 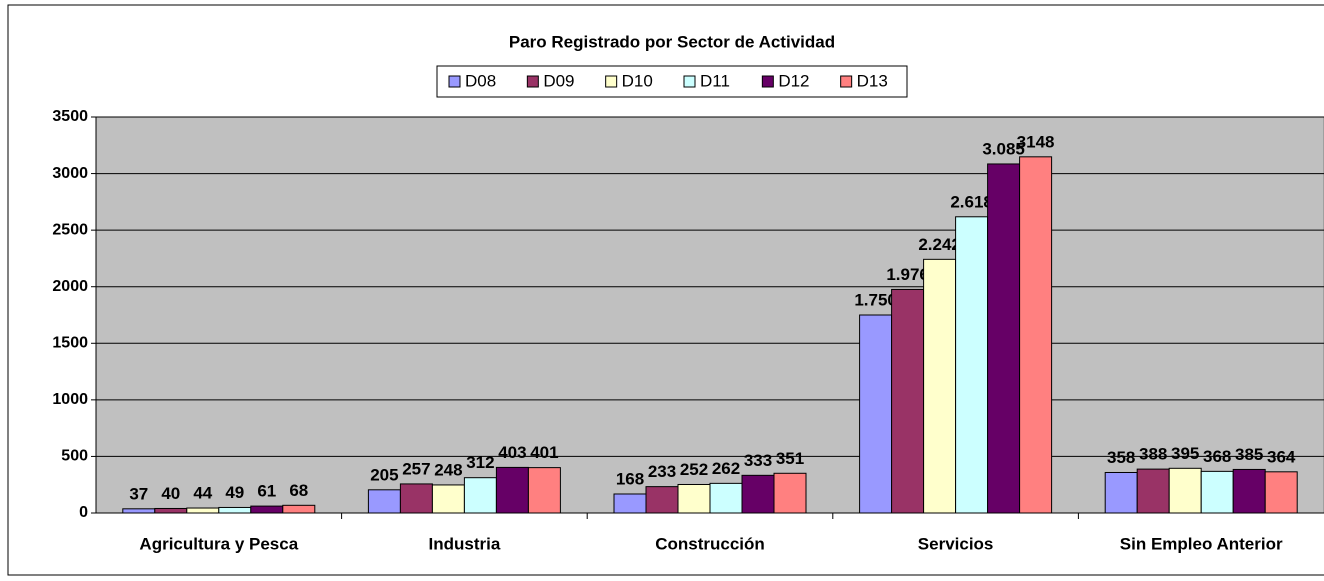 What do you see at coordinates (872, 80) in the screenshot?
I see `legend-label: D13` at bounding box center [872, 80].